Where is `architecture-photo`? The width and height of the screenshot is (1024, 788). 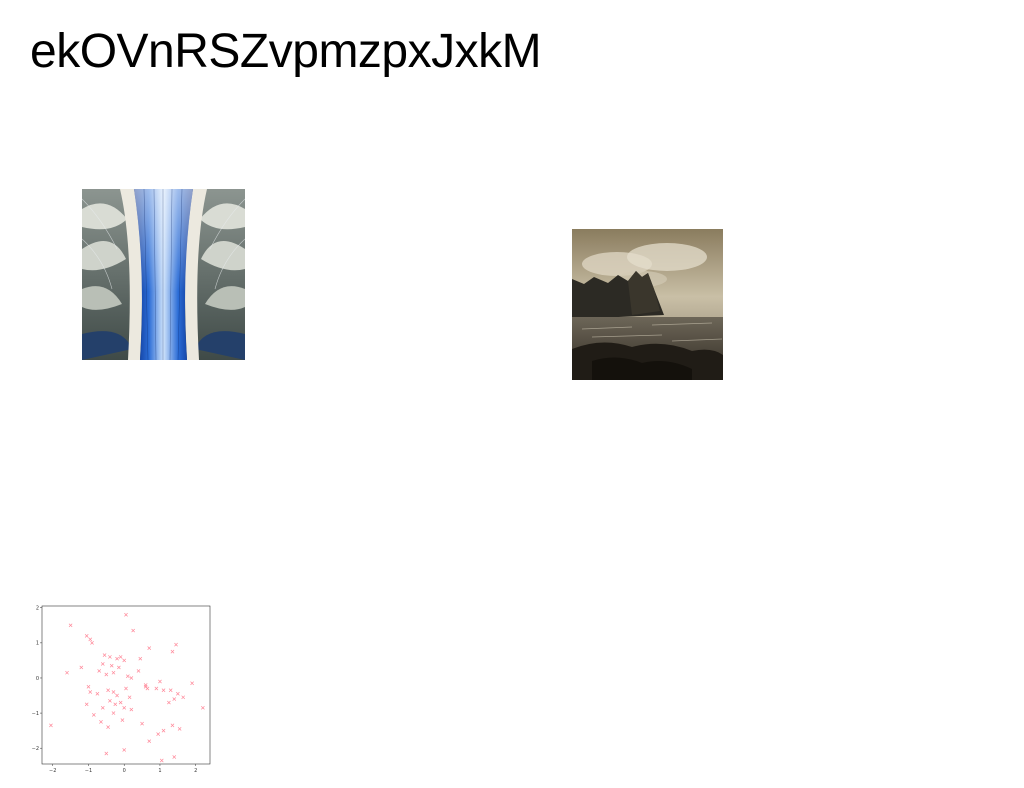 architecture-photo is located at coordinates (163, 274).